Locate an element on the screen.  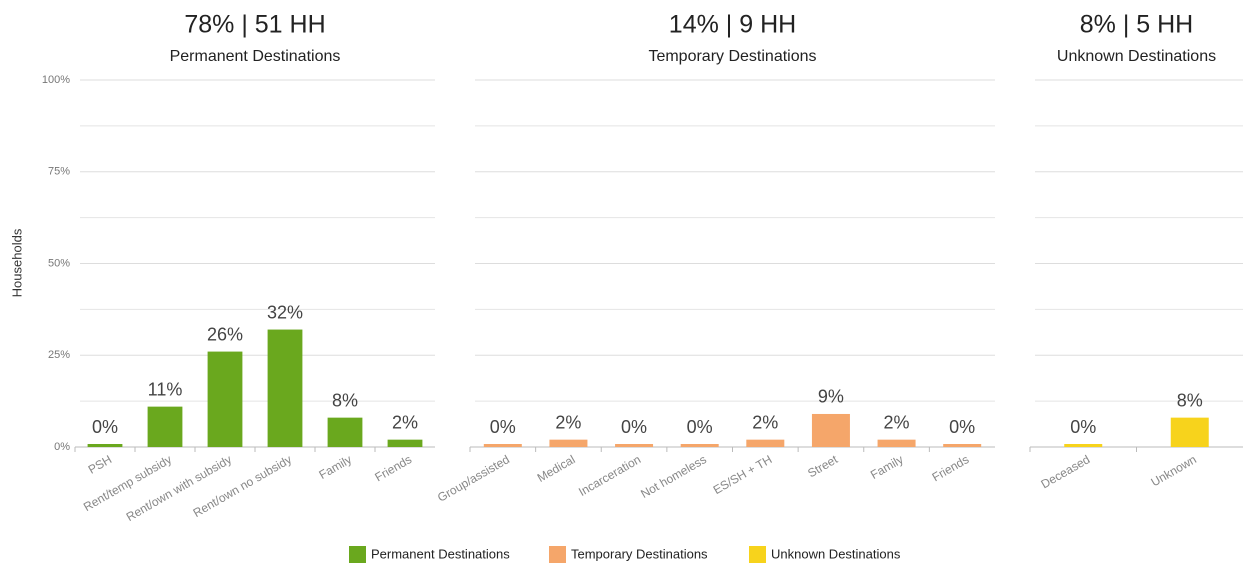
x-tick-label: Rent/own no subsidy is located at coordinates (242, 486).